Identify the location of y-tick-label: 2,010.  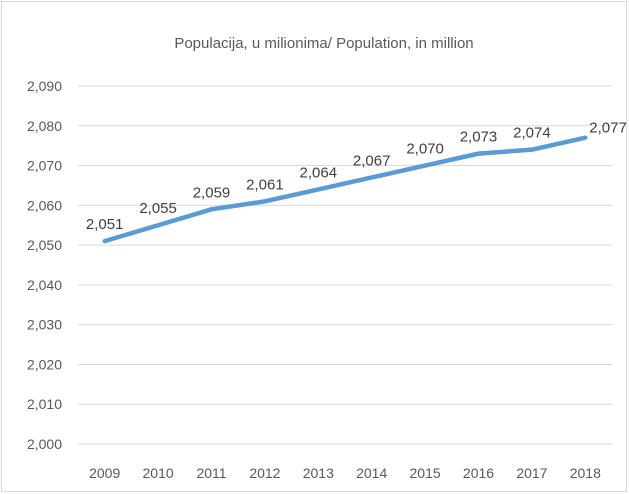
(44, 404).